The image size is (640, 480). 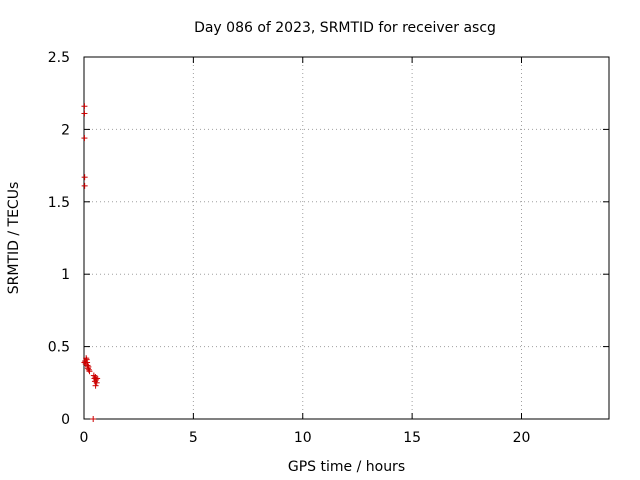 What do you see at coordinates (346, 467) in the screenshot?
I see `x-axis-title: GPS time / hours` at bounding box center [346, 467].